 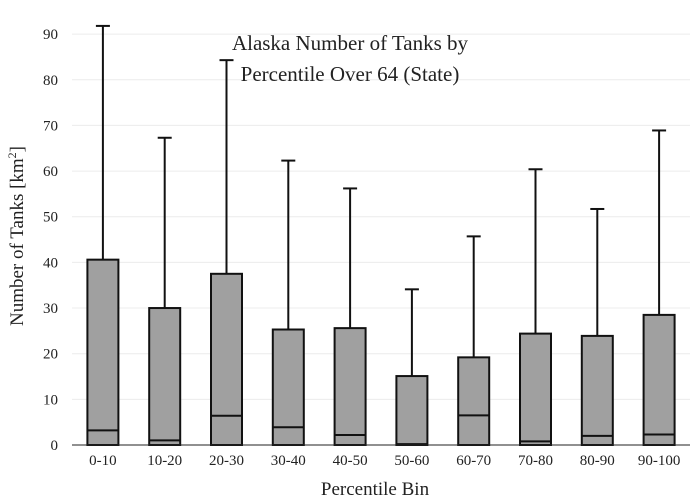 I want to click on x-tick-label: 0-10, so click(x=103, y=461).